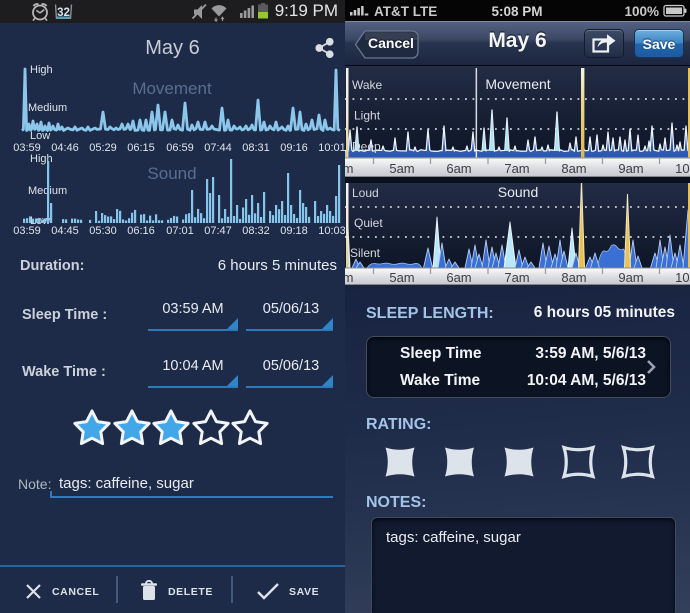 This screenshot has height=613, width=690. Describe the element at coordinates (141, 148) in the screenshot. I see `svg-text: 06:15` at that location.